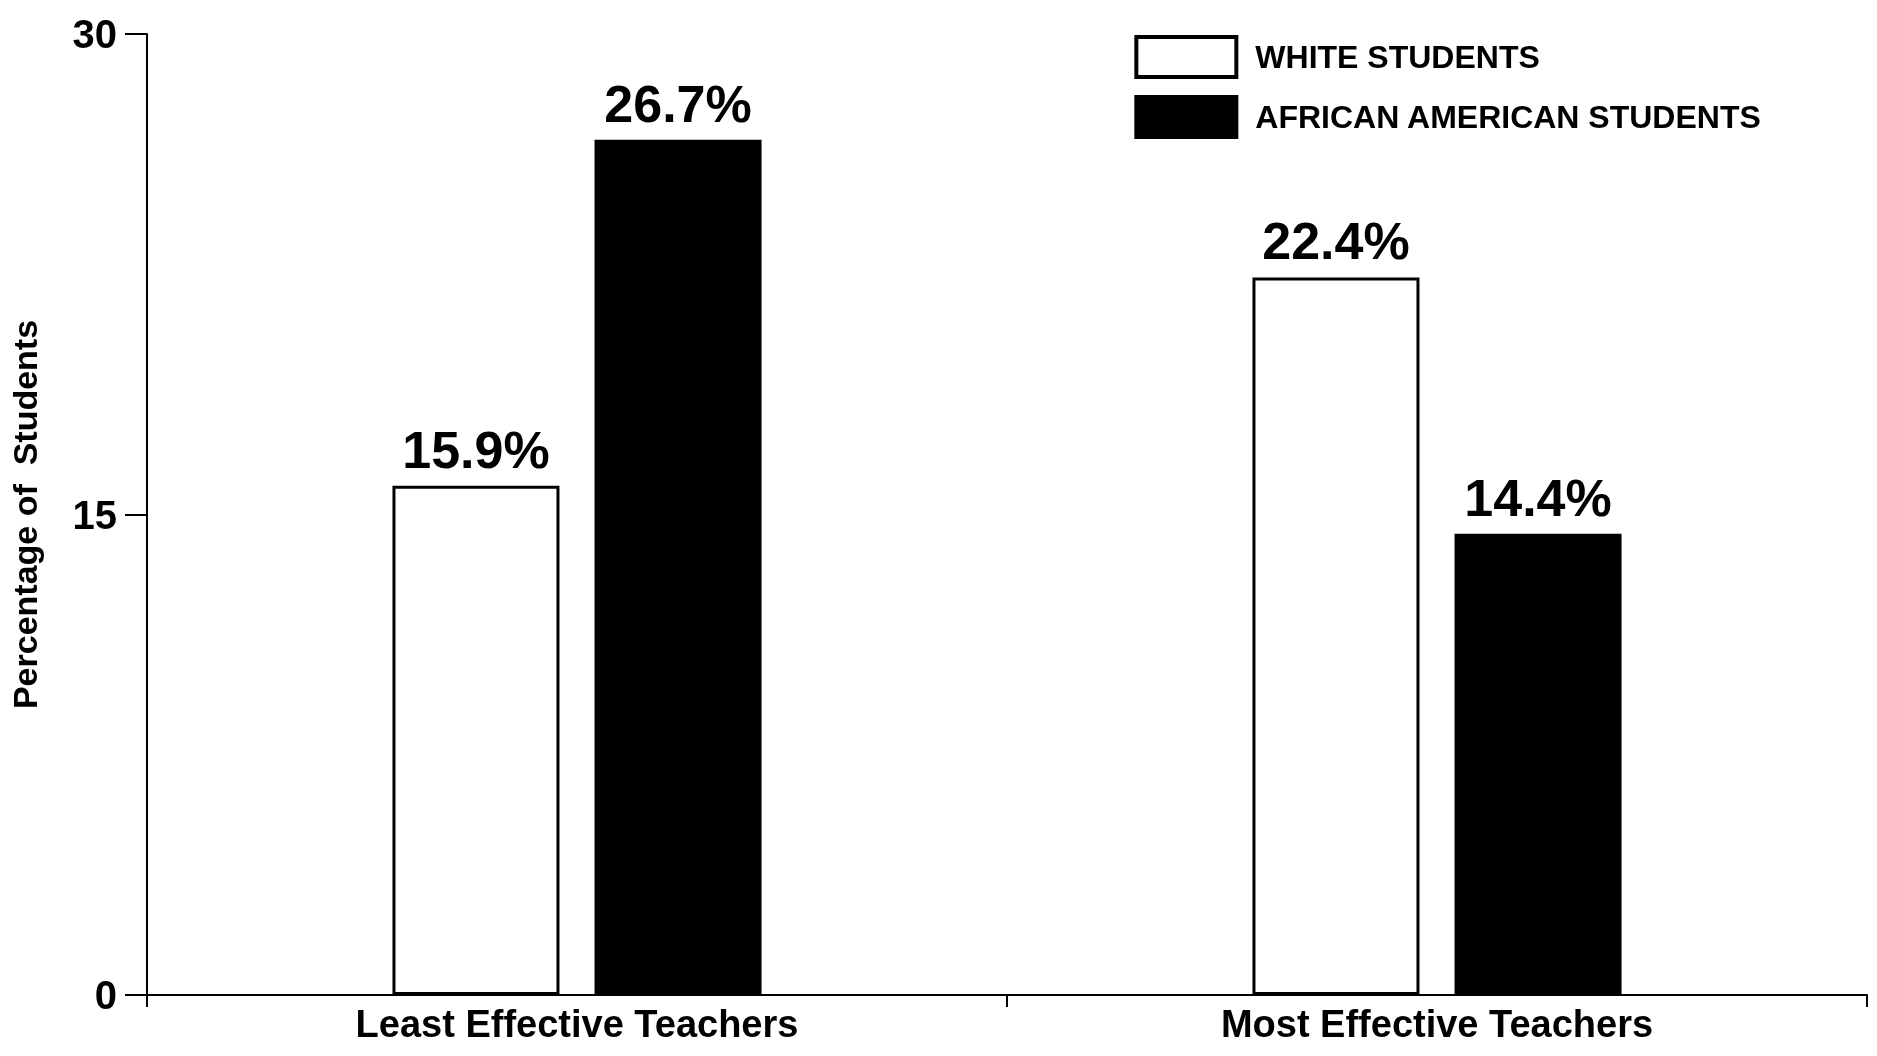  What do you see at coordinates (25, 514) in the screenshot?
I see `y-axis-title: Percentage of Students` at bounding box center [25, 514].